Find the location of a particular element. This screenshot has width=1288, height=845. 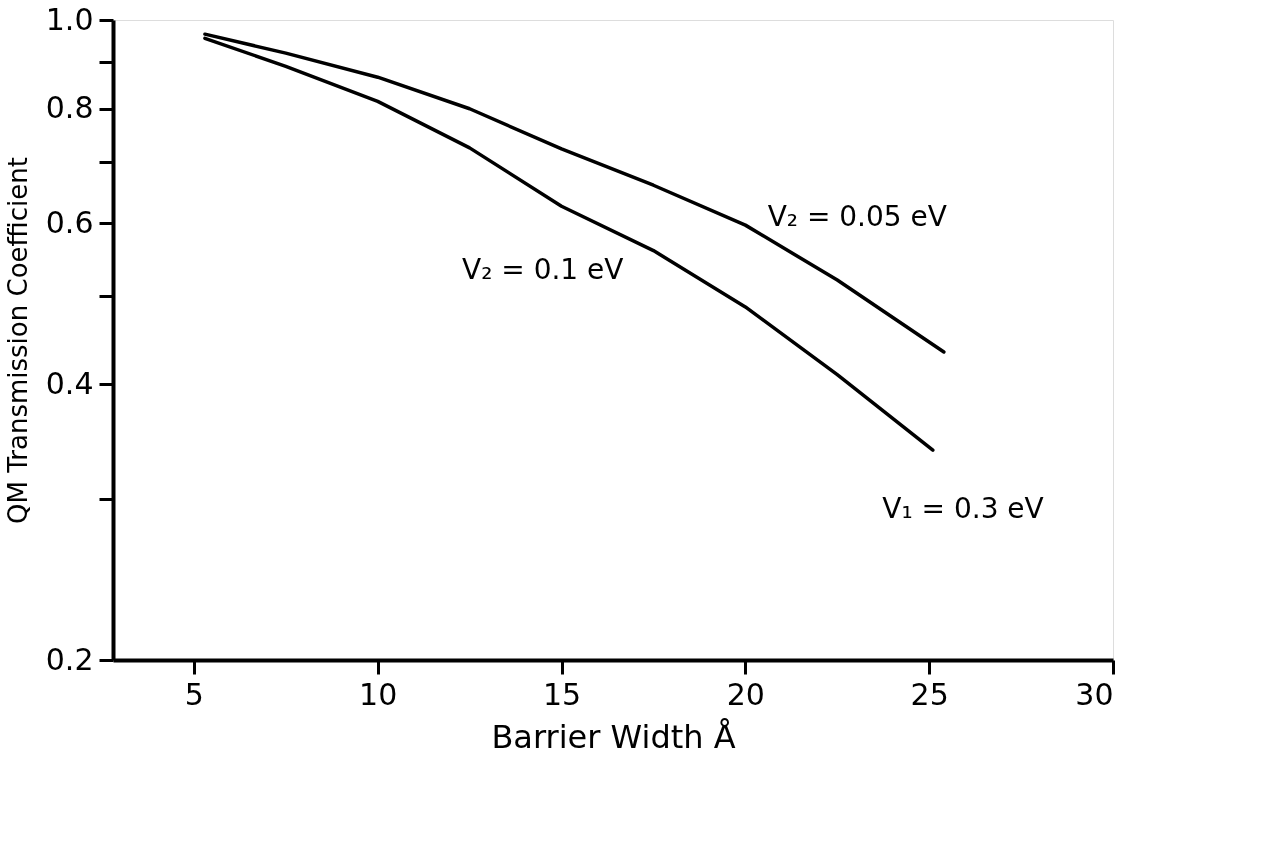

y-tick-label: 0.2 is located at coordinates (69, 659).